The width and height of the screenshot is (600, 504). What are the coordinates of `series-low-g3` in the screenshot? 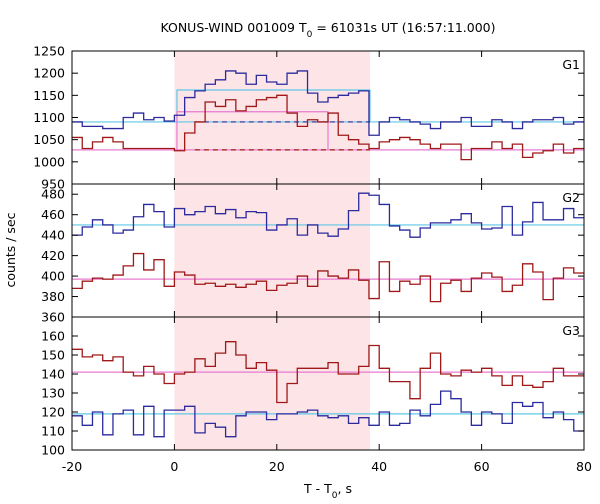 It's located at (328, 372).